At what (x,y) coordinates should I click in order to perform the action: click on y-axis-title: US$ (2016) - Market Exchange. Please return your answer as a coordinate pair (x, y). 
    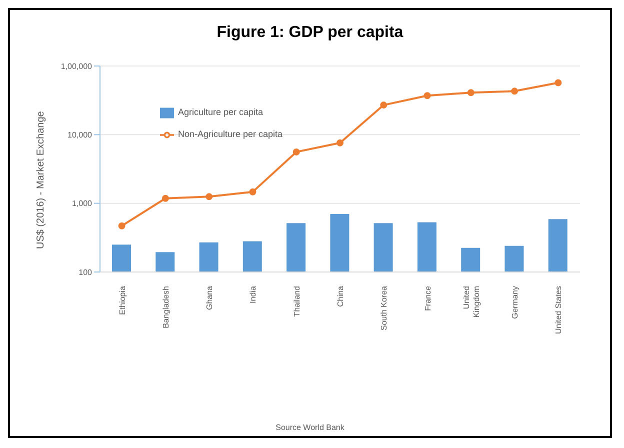
    Looking at the image, I should click on (41, 179).